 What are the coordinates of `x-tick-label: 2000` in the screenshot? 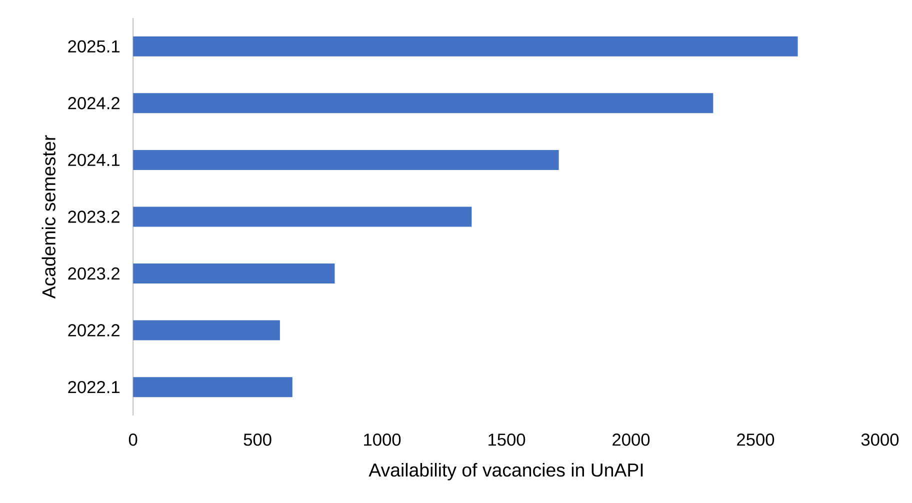 It's located at (631, 440).